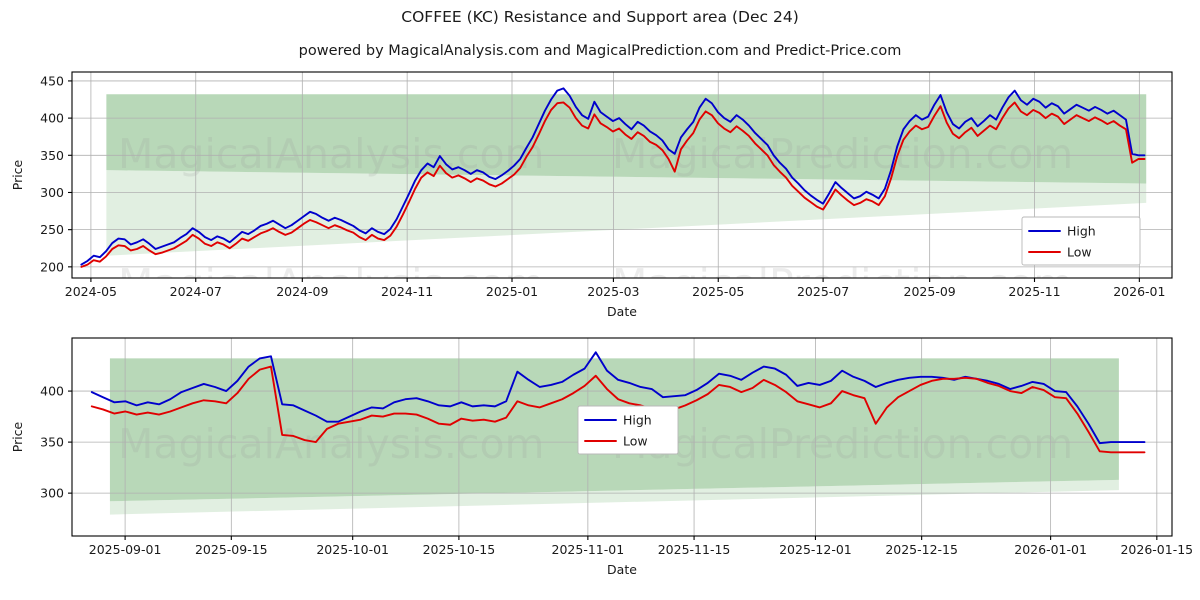 Image resolution: width=1200 pixels, height=600 pixels. Describe the element at coordinates (1139, 291) in the screenshot. I see `x-tick-label: 2026-01` at that location.